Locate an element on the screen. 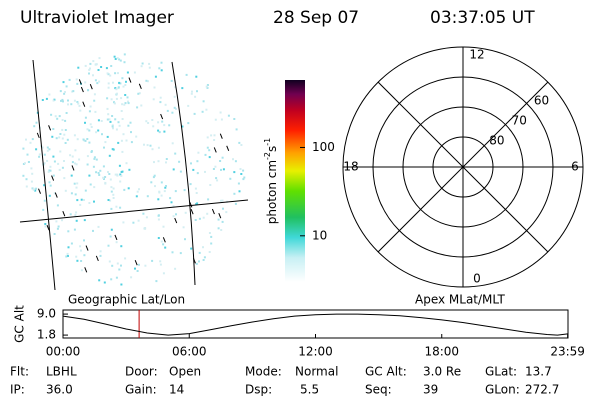 This screenshot has width=600, height=400. field-label: GC Alt: is located at coordinates (386, 372).